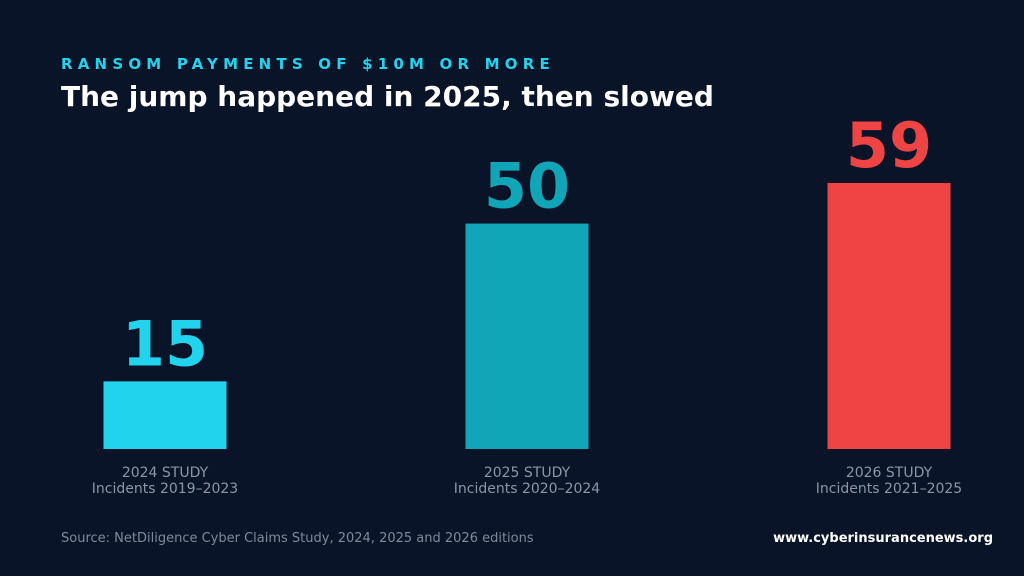 This screenshot has width=1024, height=576. Describe the element at coordinates (527, 186) in the screenshot. I see `bar-value-label-2: 50` at that location.